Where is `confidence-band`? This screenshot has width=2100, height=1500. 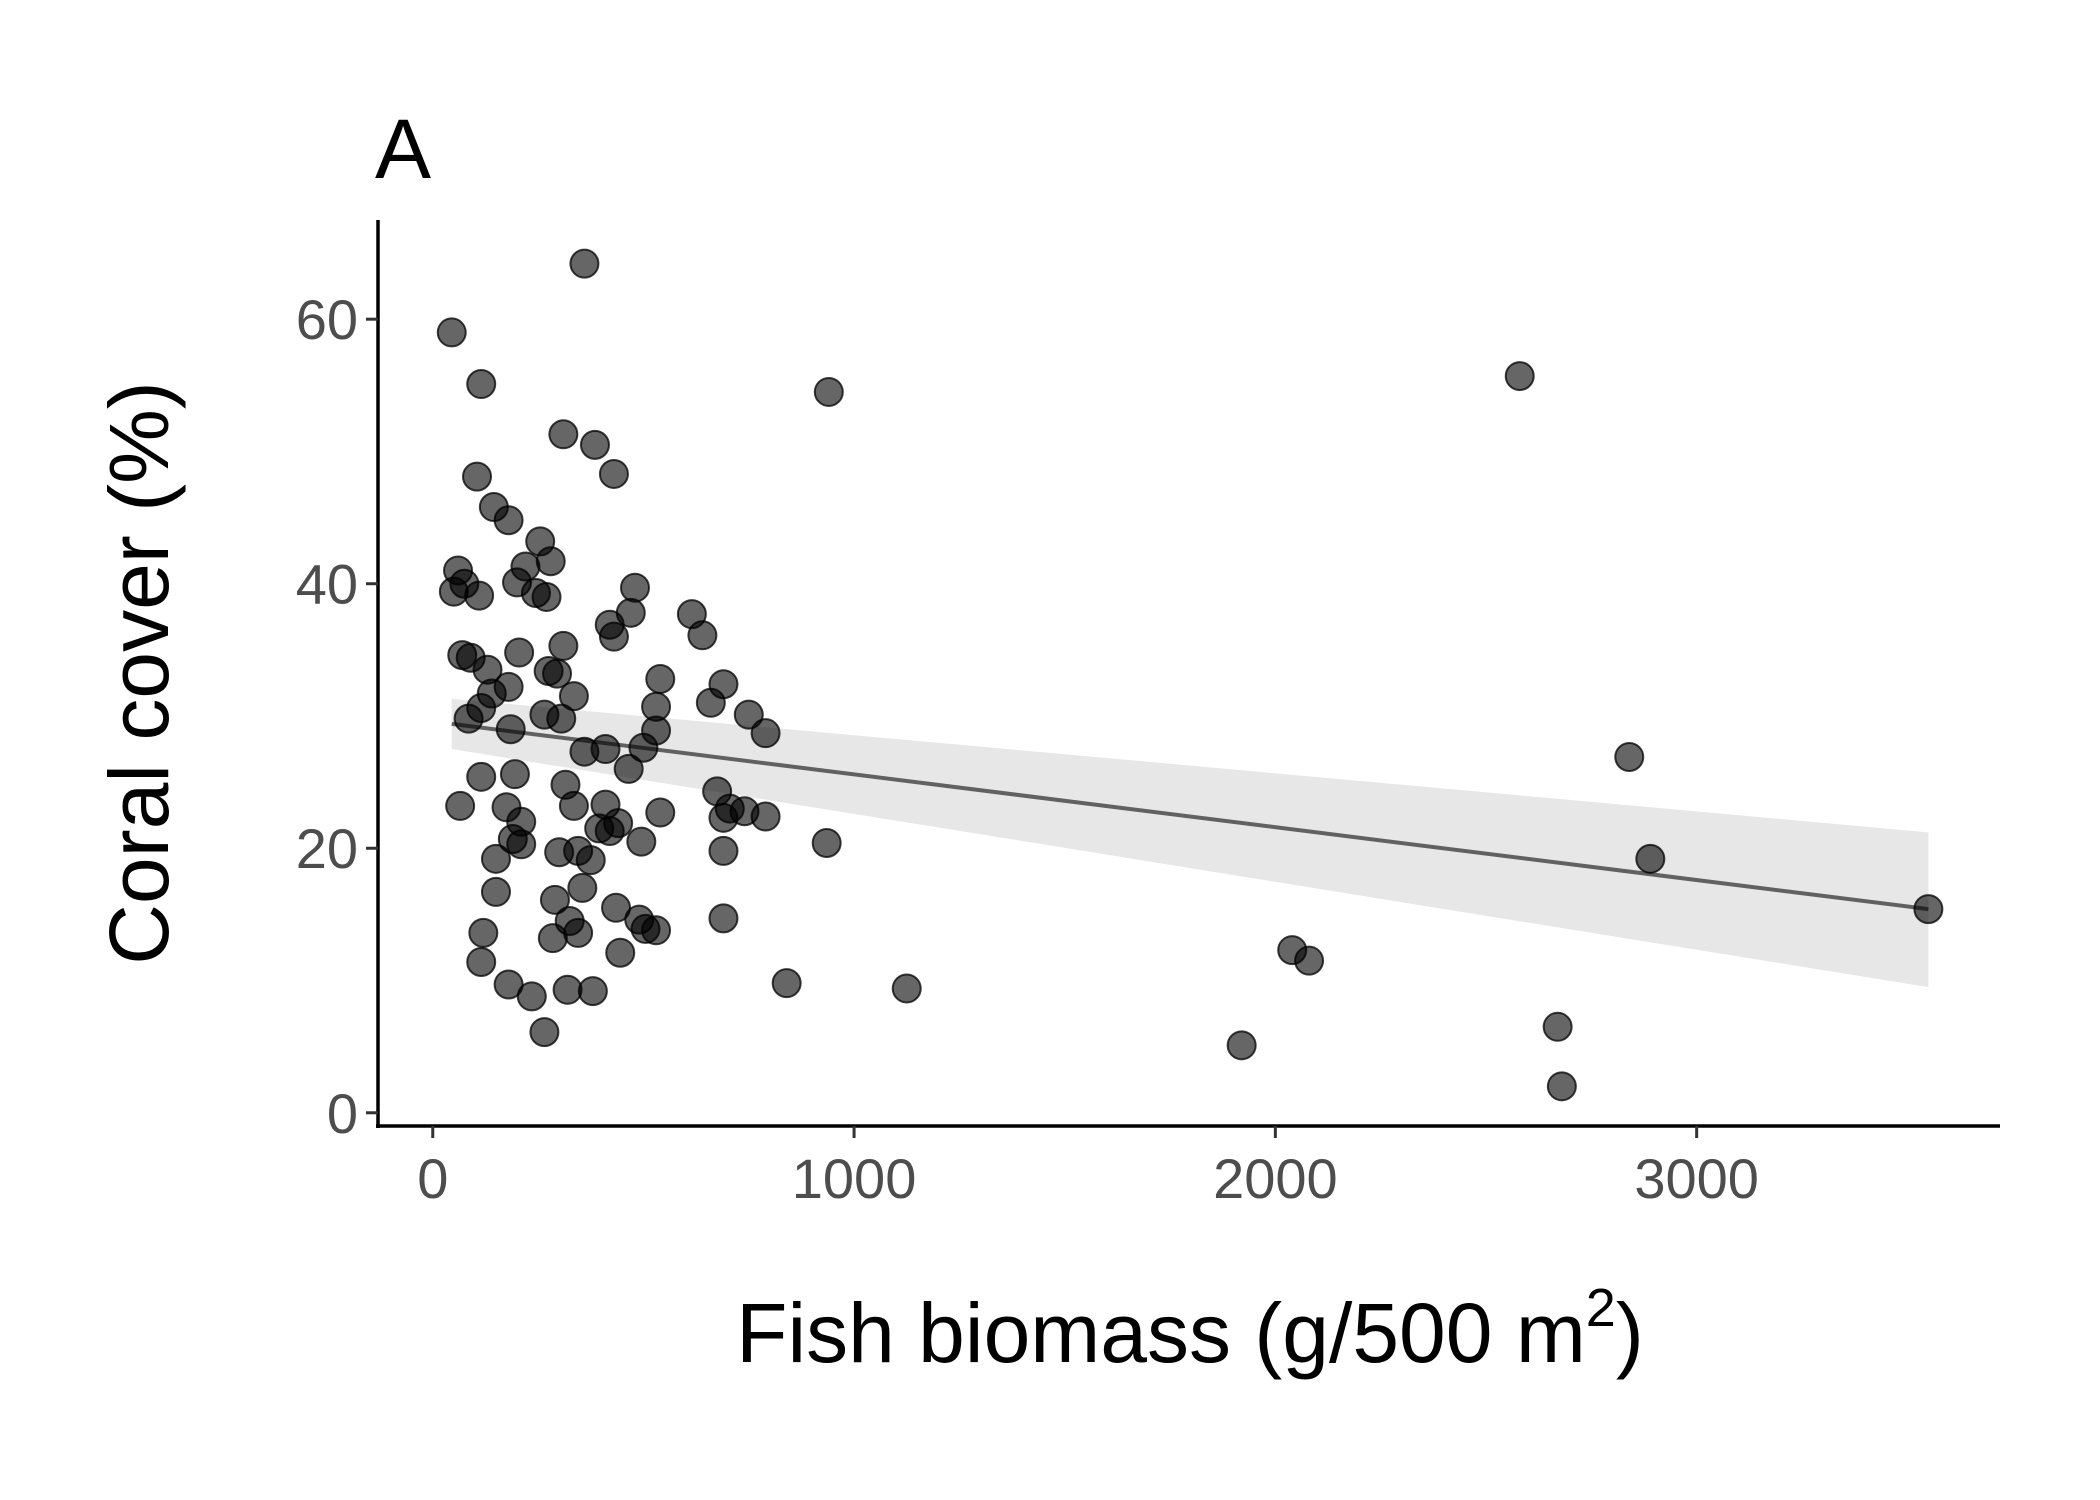
confidence-band is located at coordinates (1190, 843).